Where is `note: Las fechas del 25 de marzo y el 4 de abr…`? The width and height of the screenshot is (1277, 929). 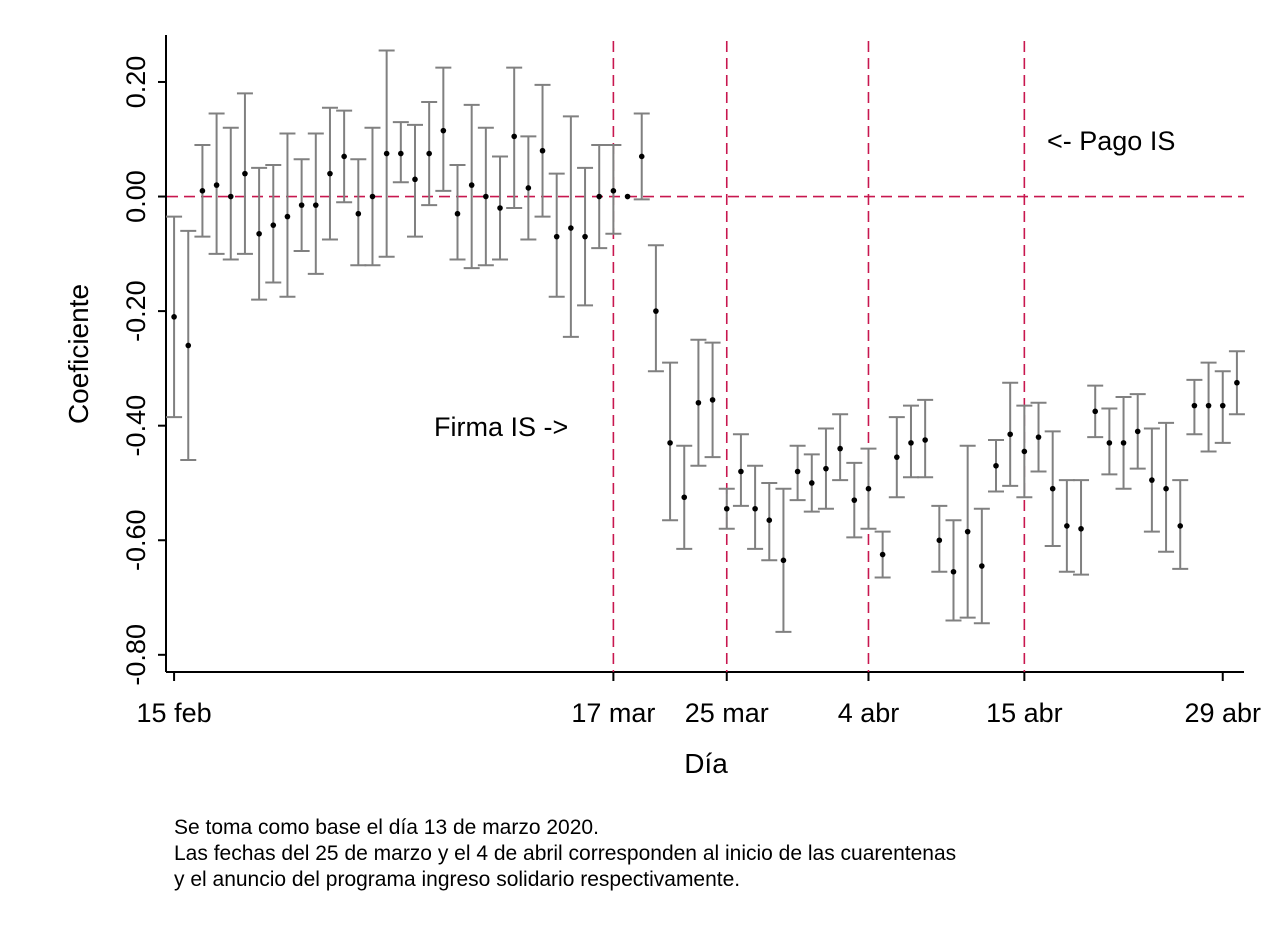
note: Las fechas del 25 de marzo y el 4 de abr… is located at coordinates (565, 853).